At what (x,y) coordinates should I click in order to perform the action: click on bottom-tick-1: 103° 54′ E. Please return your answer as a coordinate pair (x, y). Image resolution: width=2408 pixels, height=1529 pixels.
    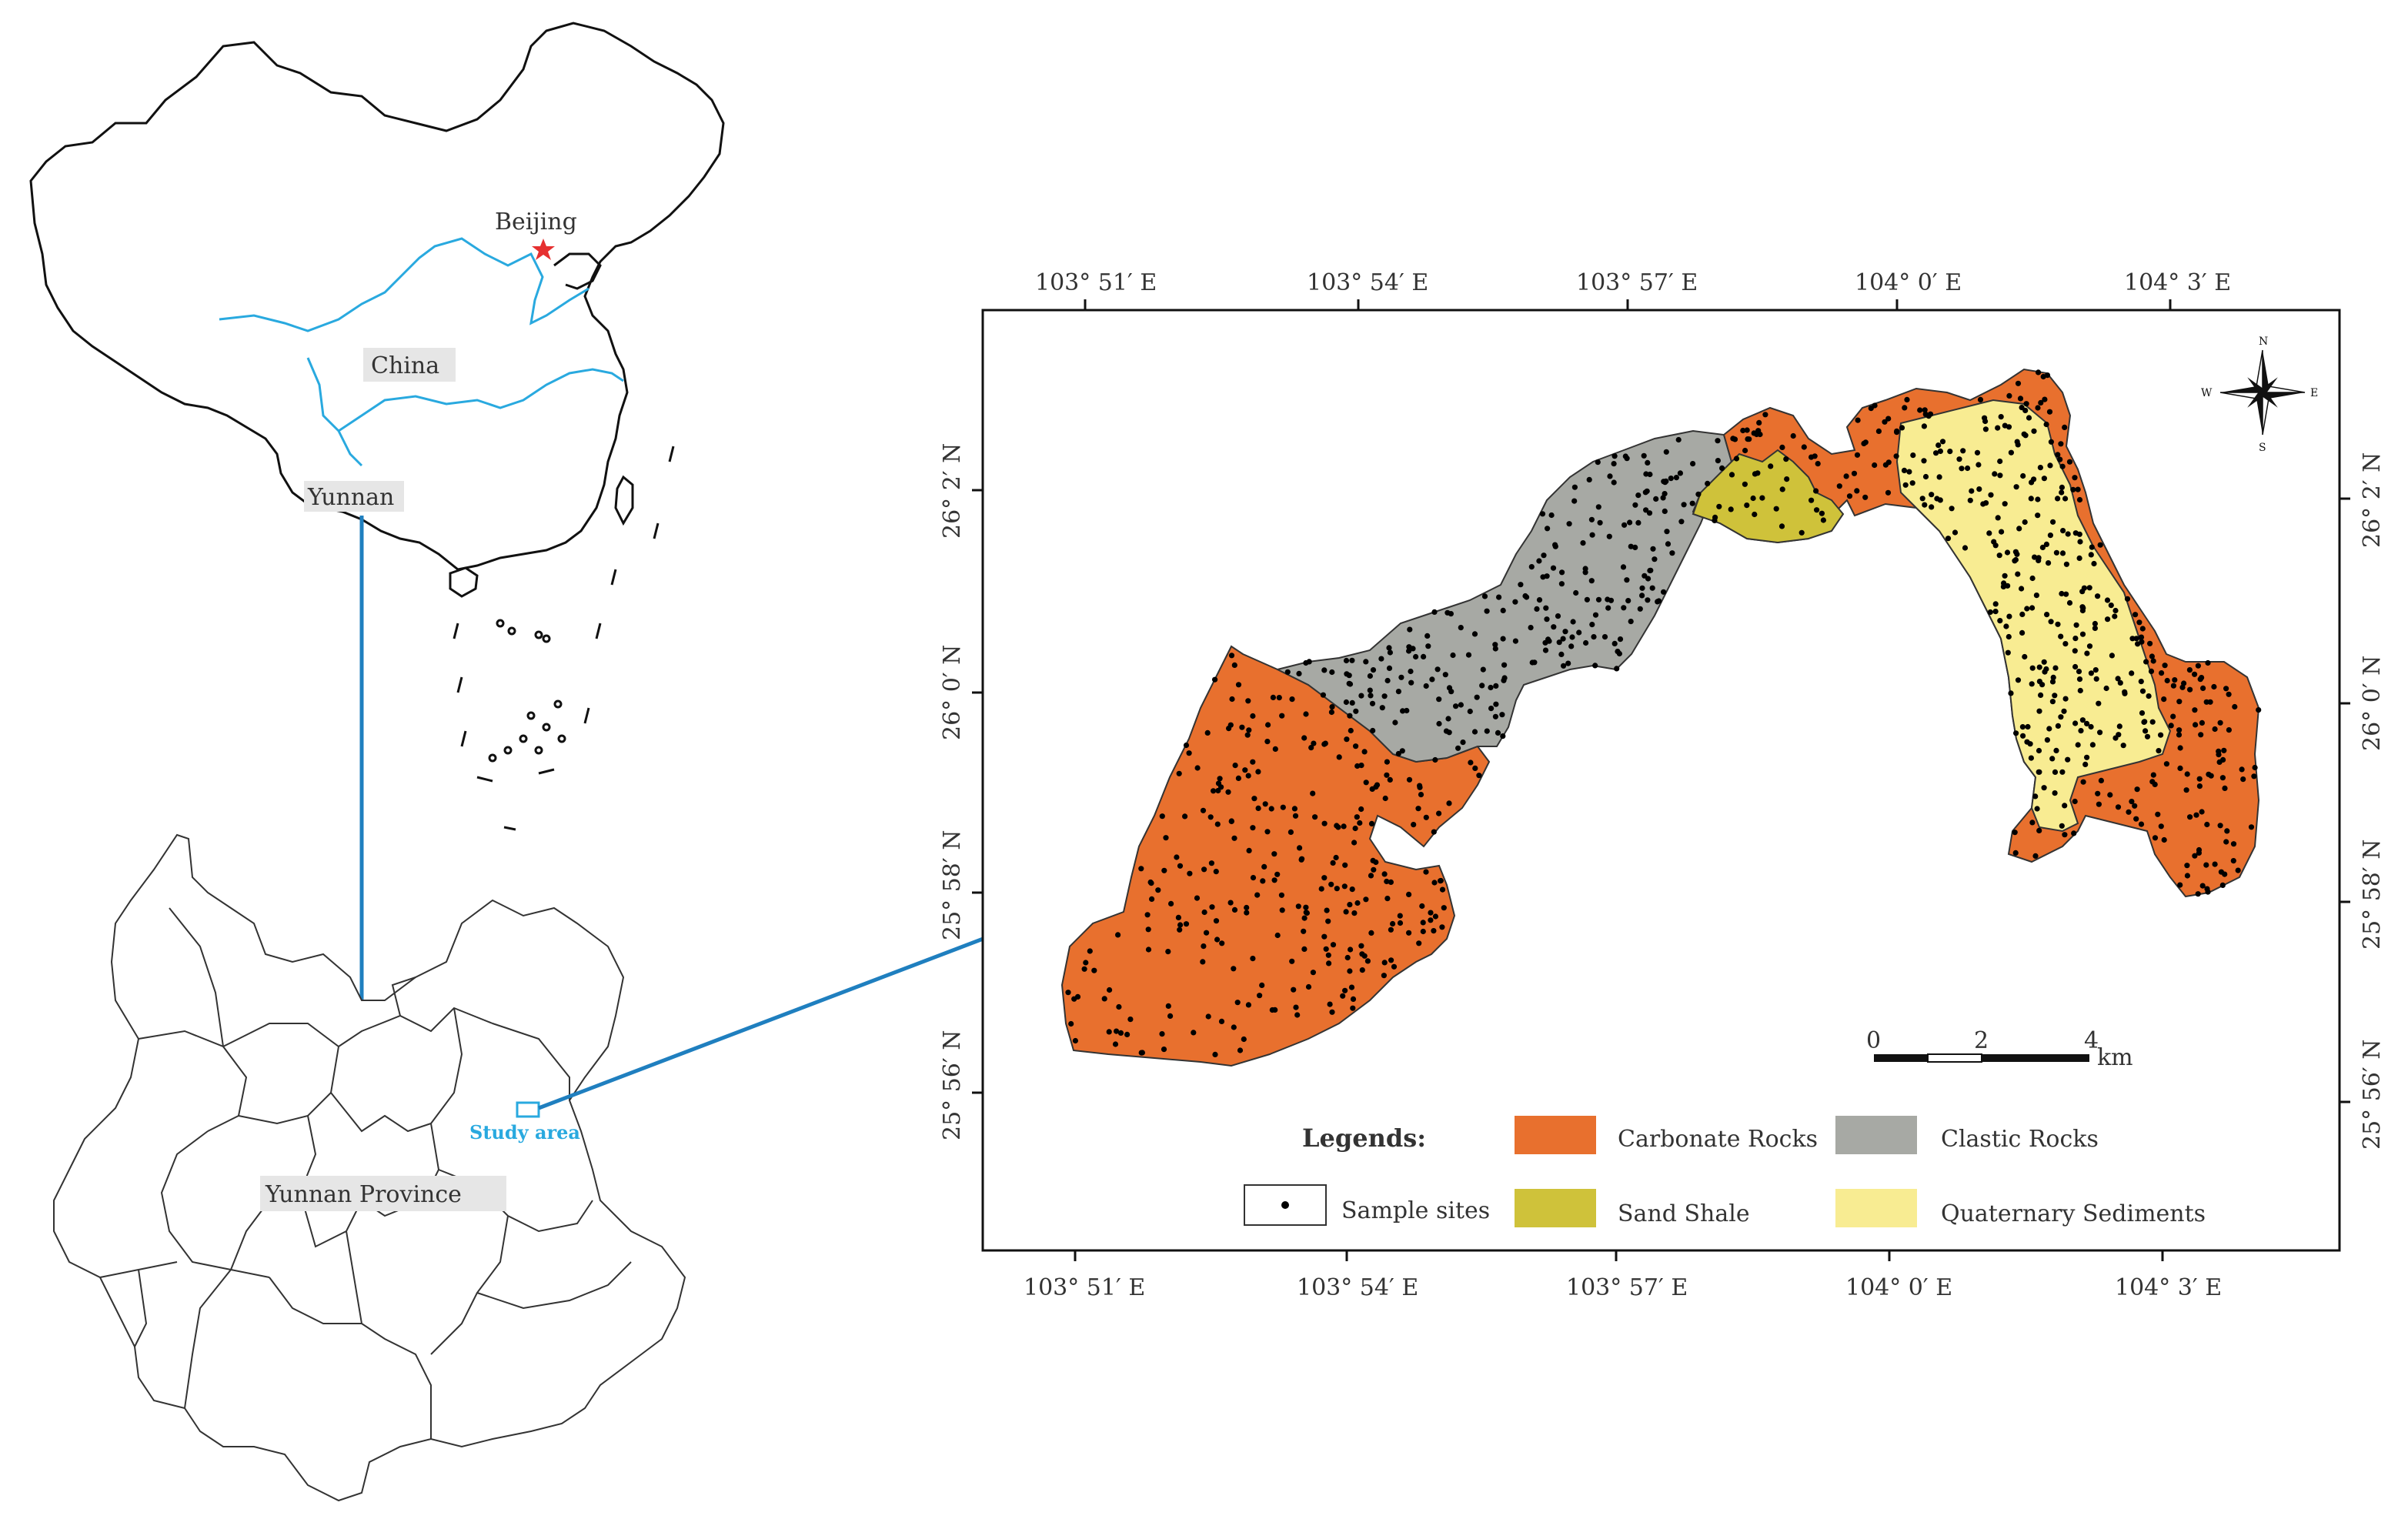
    Looking at the image, I should click on (1357, 1287).